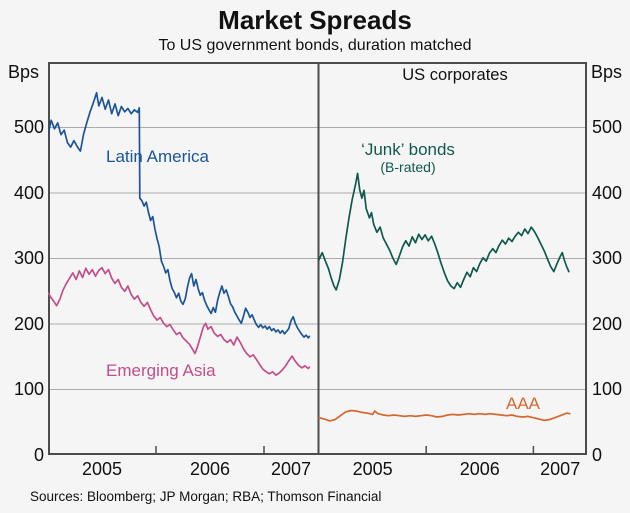 The height and width of the screenshot is (513, 630). What do you see at coordinates (210, 469) in the screenshot?
I see `x-year-label-left-2006: 2006` at bounding box center [210, 469].